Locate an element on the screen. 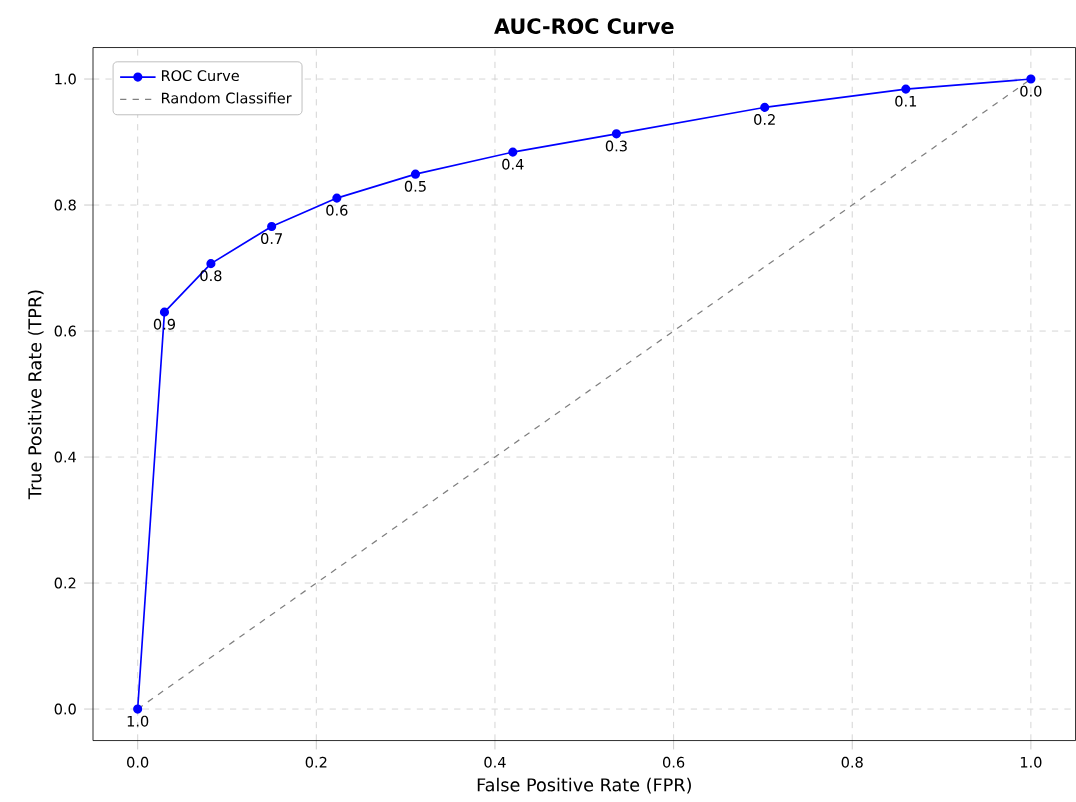 The image size is (1076, 802). x-tick-label: 0.6 is located at coordinates (673, 762).